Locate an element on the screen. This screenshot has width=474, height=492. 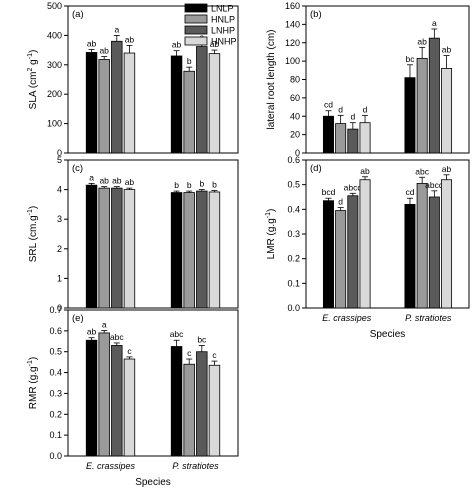
y-tick-label: 0.1 is located at coordinates (293, 283).